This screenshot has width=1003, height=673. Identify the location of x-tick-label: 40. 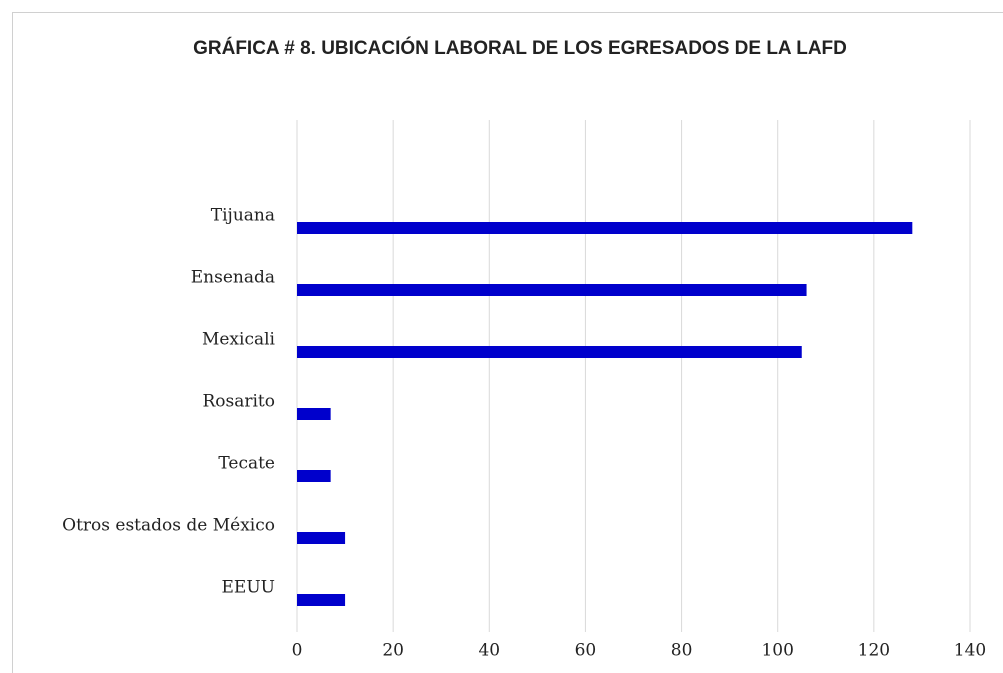
(489, 651).